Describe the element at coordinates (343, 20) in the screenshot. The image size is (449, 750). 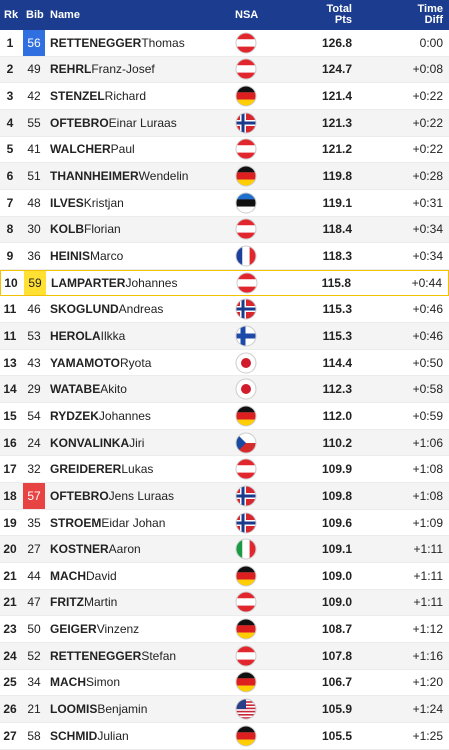
I see `header-pts-2: Pts` at that location.